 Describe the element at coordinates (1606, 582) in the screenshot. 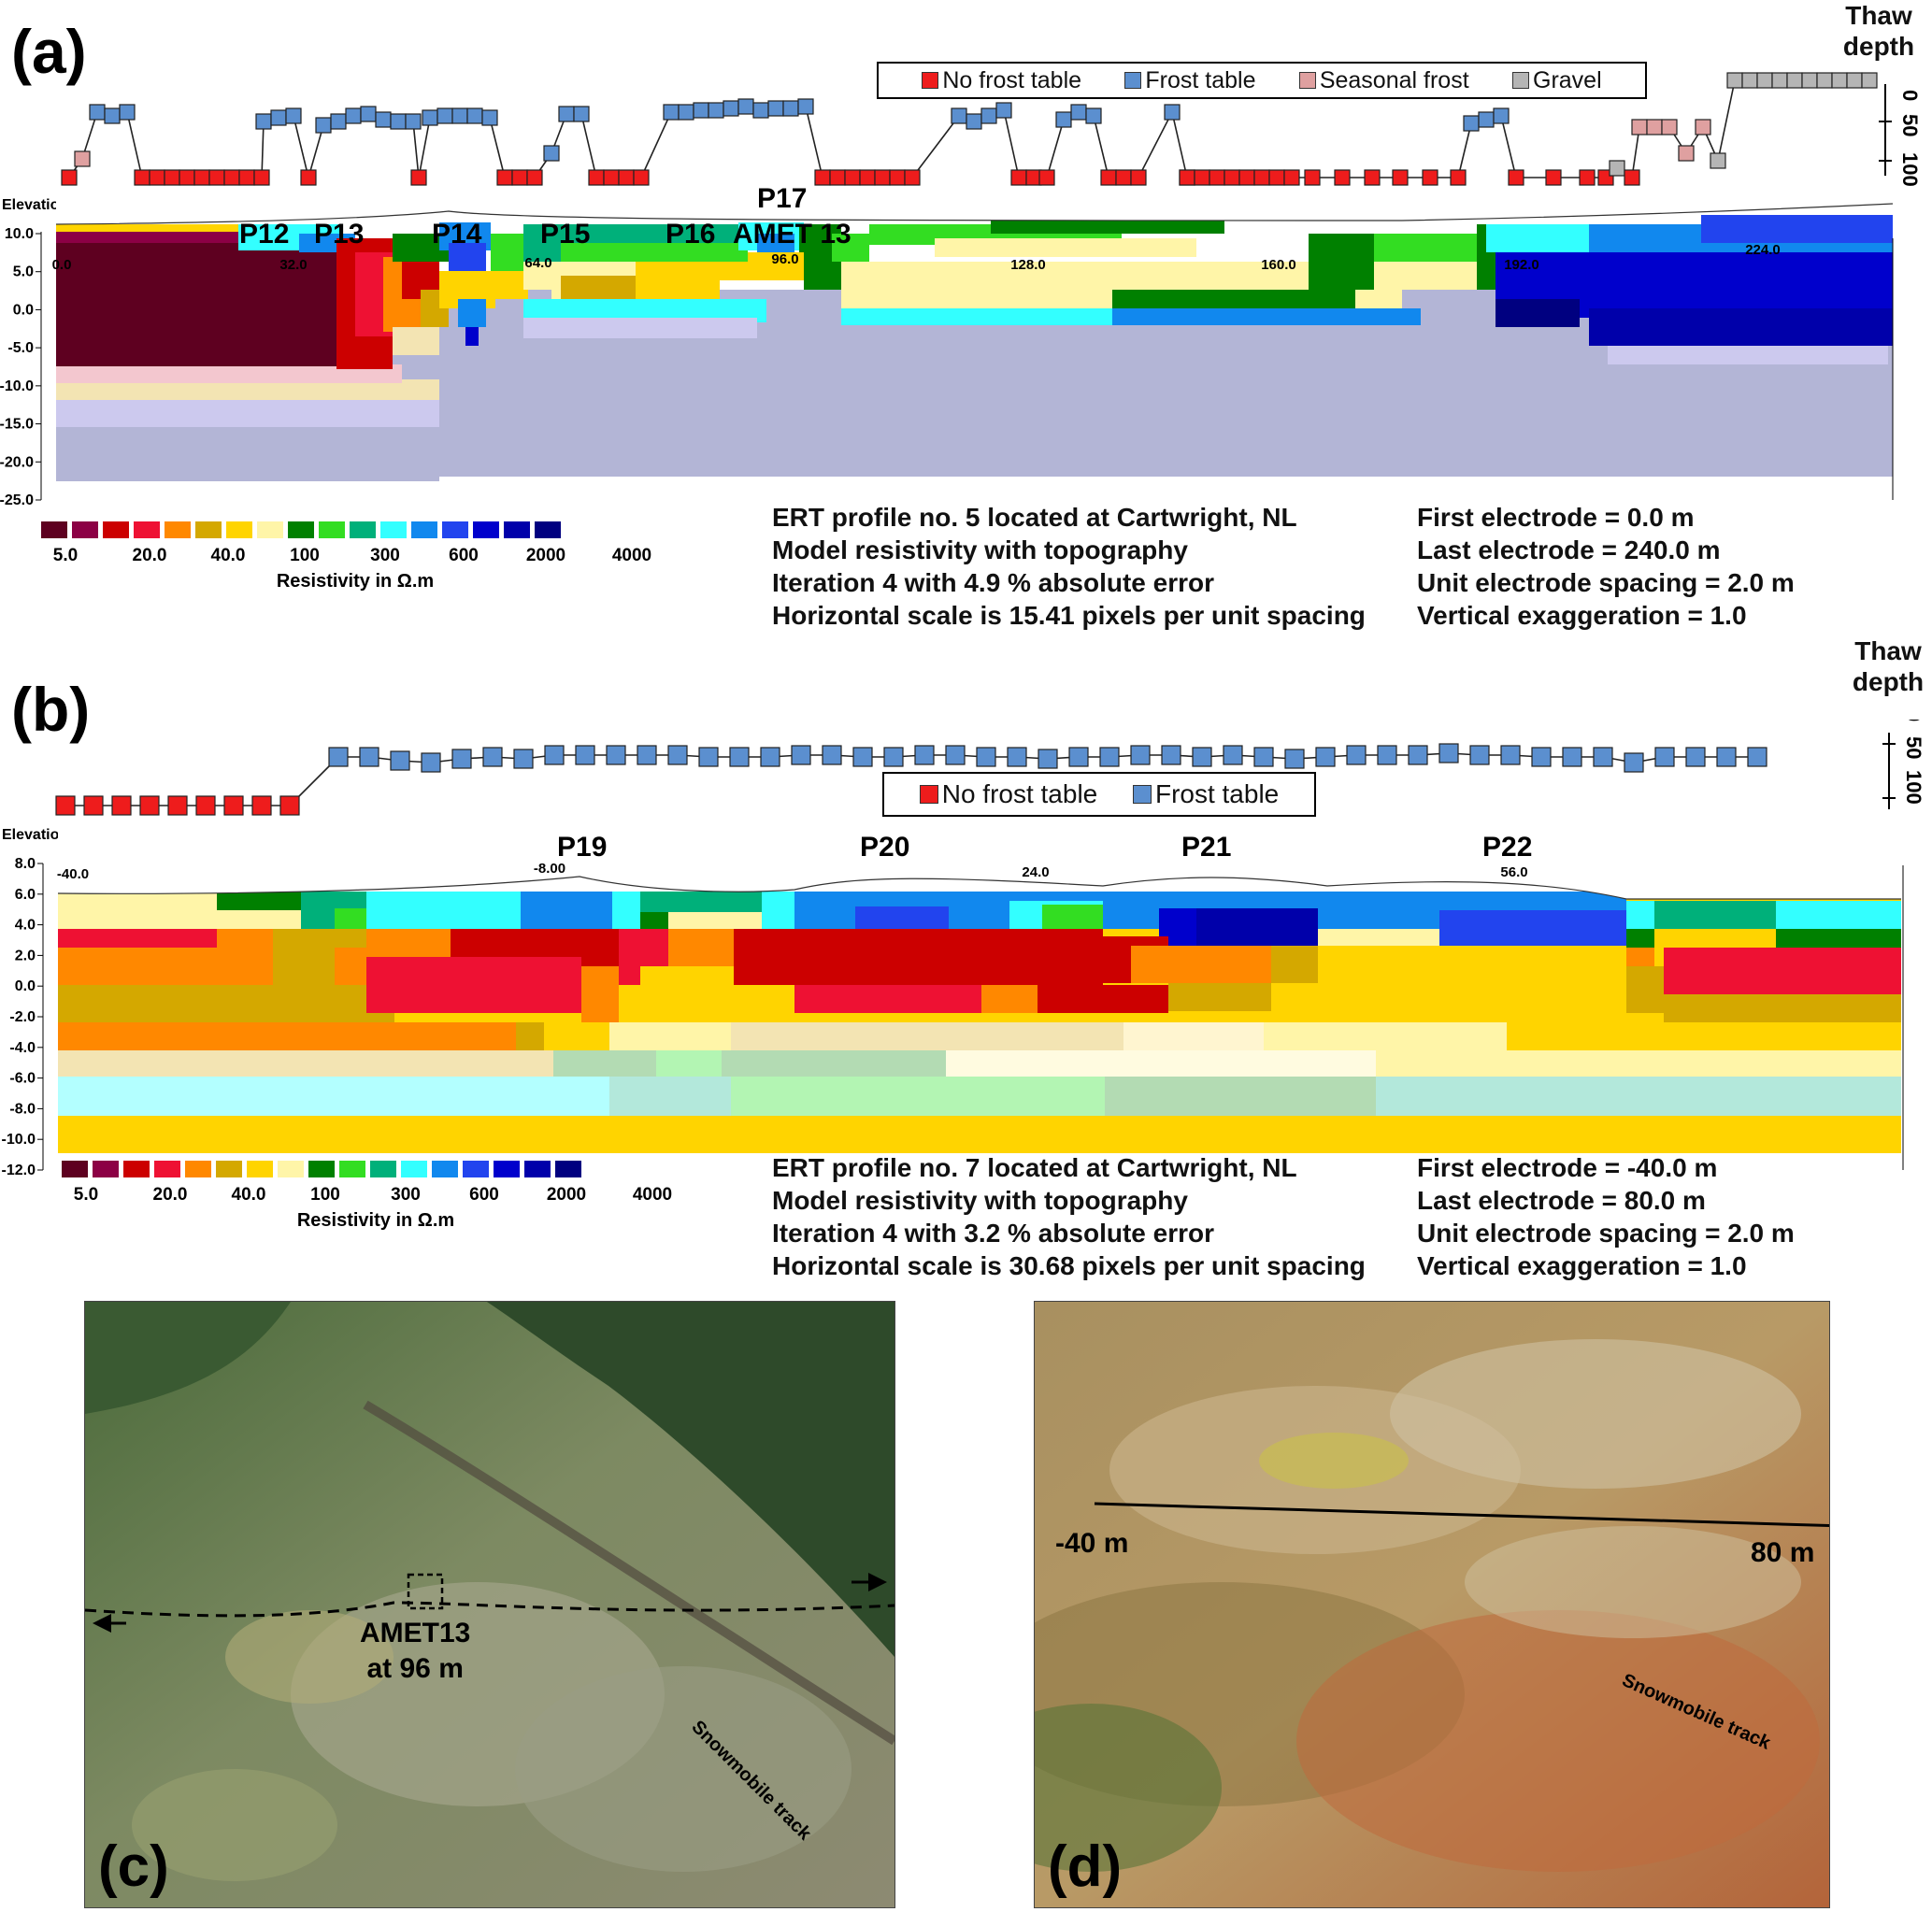

I see `info-a-right3: Unit electrode spacing = 2.0 m` at that location.